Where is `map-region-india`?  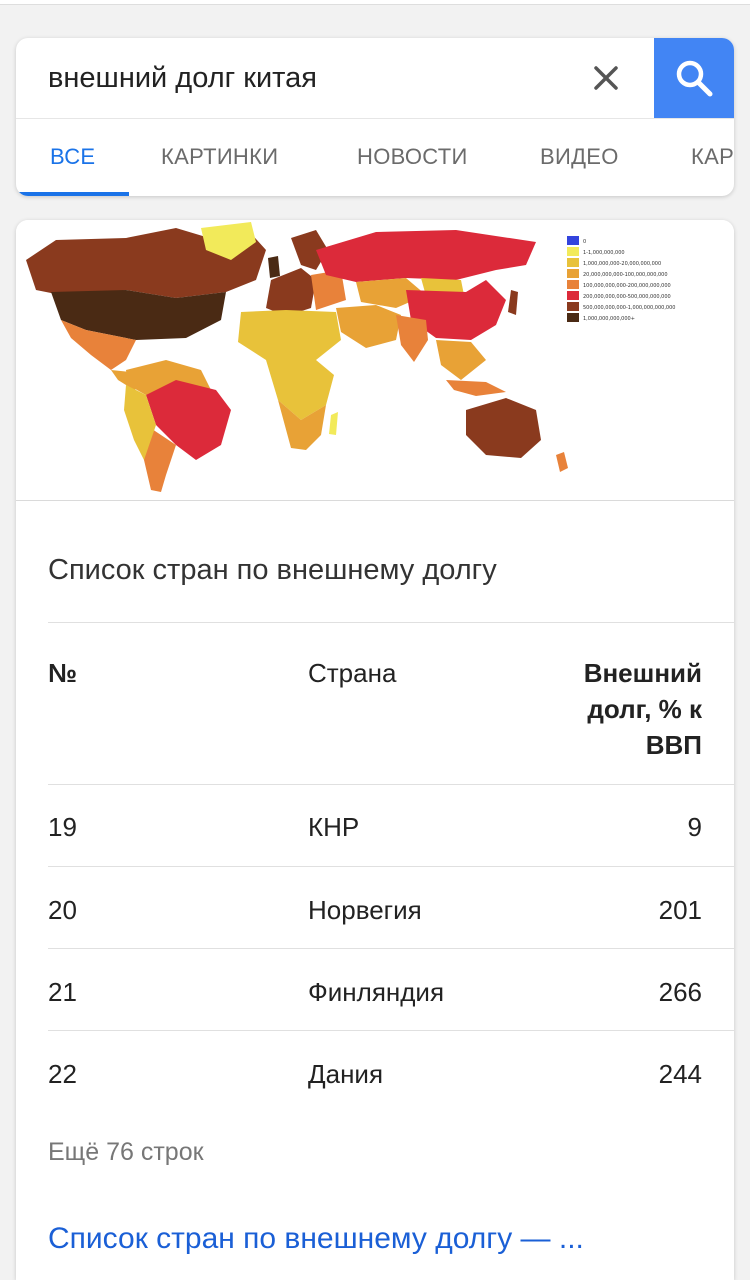
map-region-india is located at coordinates (412, 338).